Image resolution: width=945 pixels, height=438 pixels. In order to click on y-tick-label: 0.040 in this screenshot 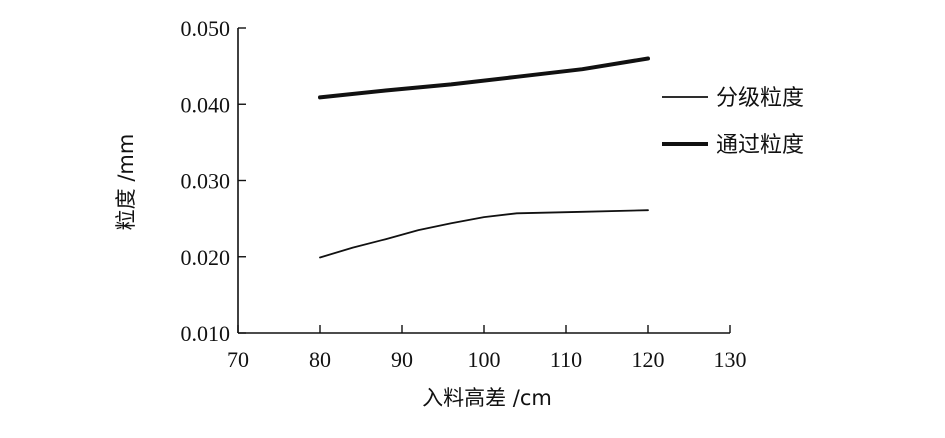, I will do `click(206, 104)`.